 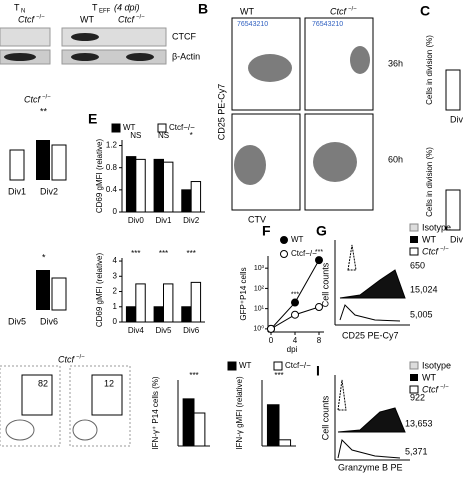 What do you see at coordinates (163, 220) in the screenshot?
I see `x-tick-label: Div1` at bounding box center [163, 220].